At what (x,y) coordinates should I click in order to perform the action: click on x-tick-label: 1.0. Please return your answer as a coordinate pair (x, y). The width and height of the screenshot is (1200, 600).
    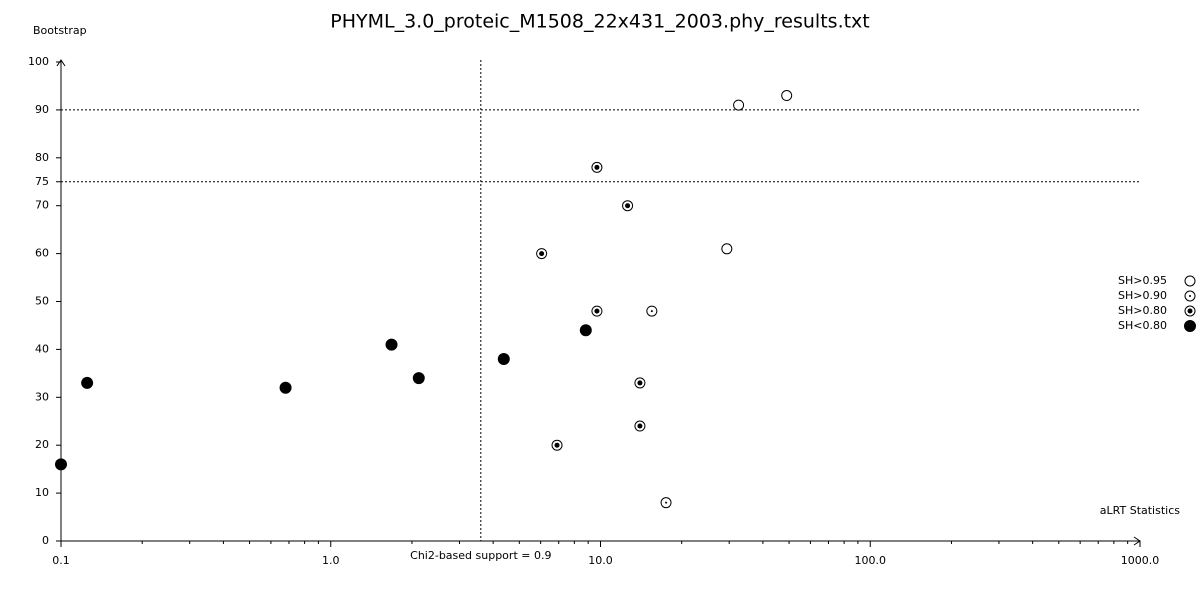
    Looking at the image, I should click on (331, 560).